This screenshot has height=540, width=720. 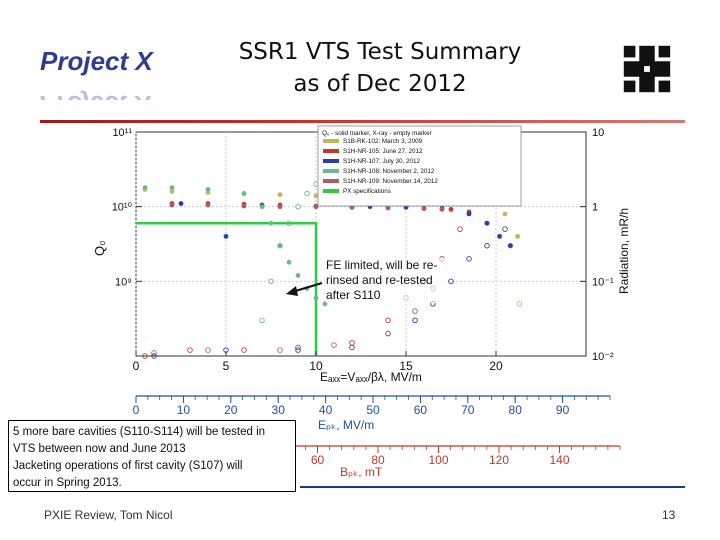 What do you see at coordinates (99, 449) in the screenshot?
I see `schedule-note-line: VTS between now and June 2013` at bounding box center [99, 449].